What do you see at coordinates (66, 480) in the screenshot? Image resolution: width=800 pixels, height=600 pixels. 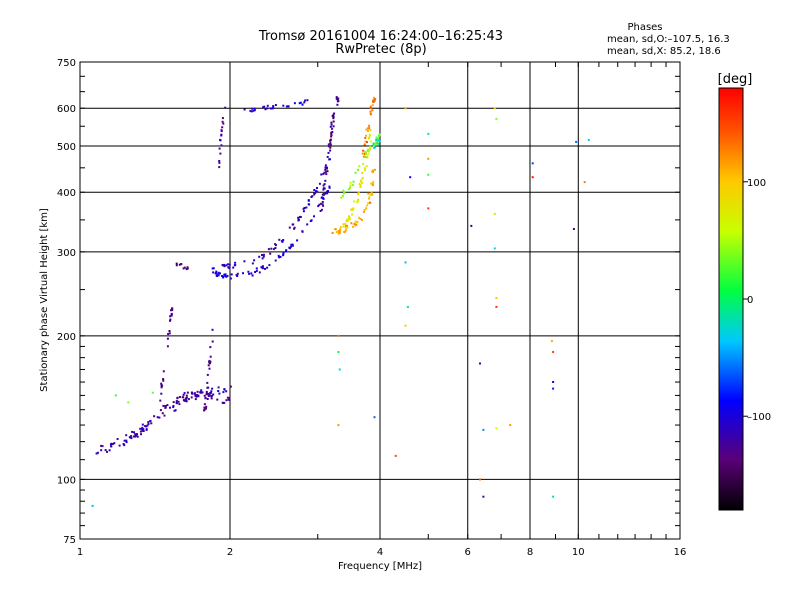 I see `y-tick-label: 100` at bounding box center [66, 480].